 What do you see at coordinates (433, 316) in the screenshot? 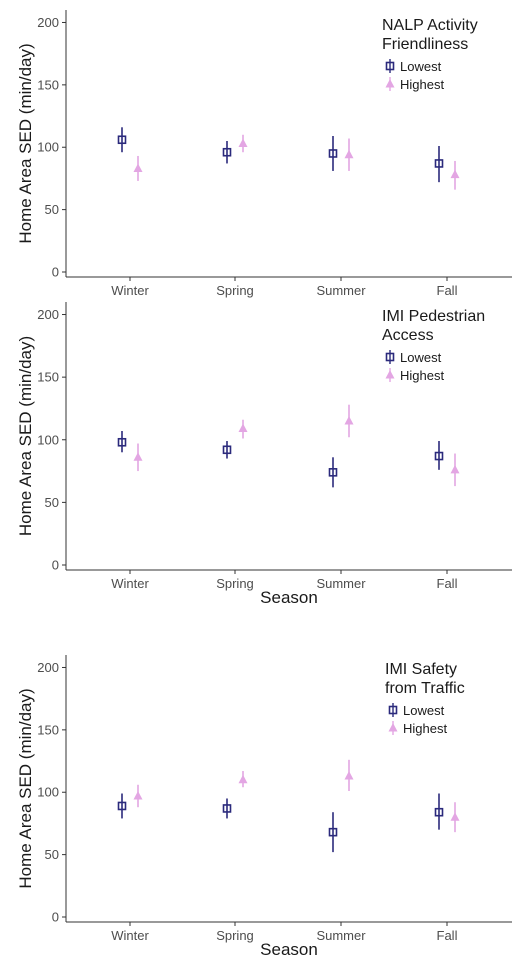
I see `legend-title: IMI Pedestrian` at bounding box center [433, 316].